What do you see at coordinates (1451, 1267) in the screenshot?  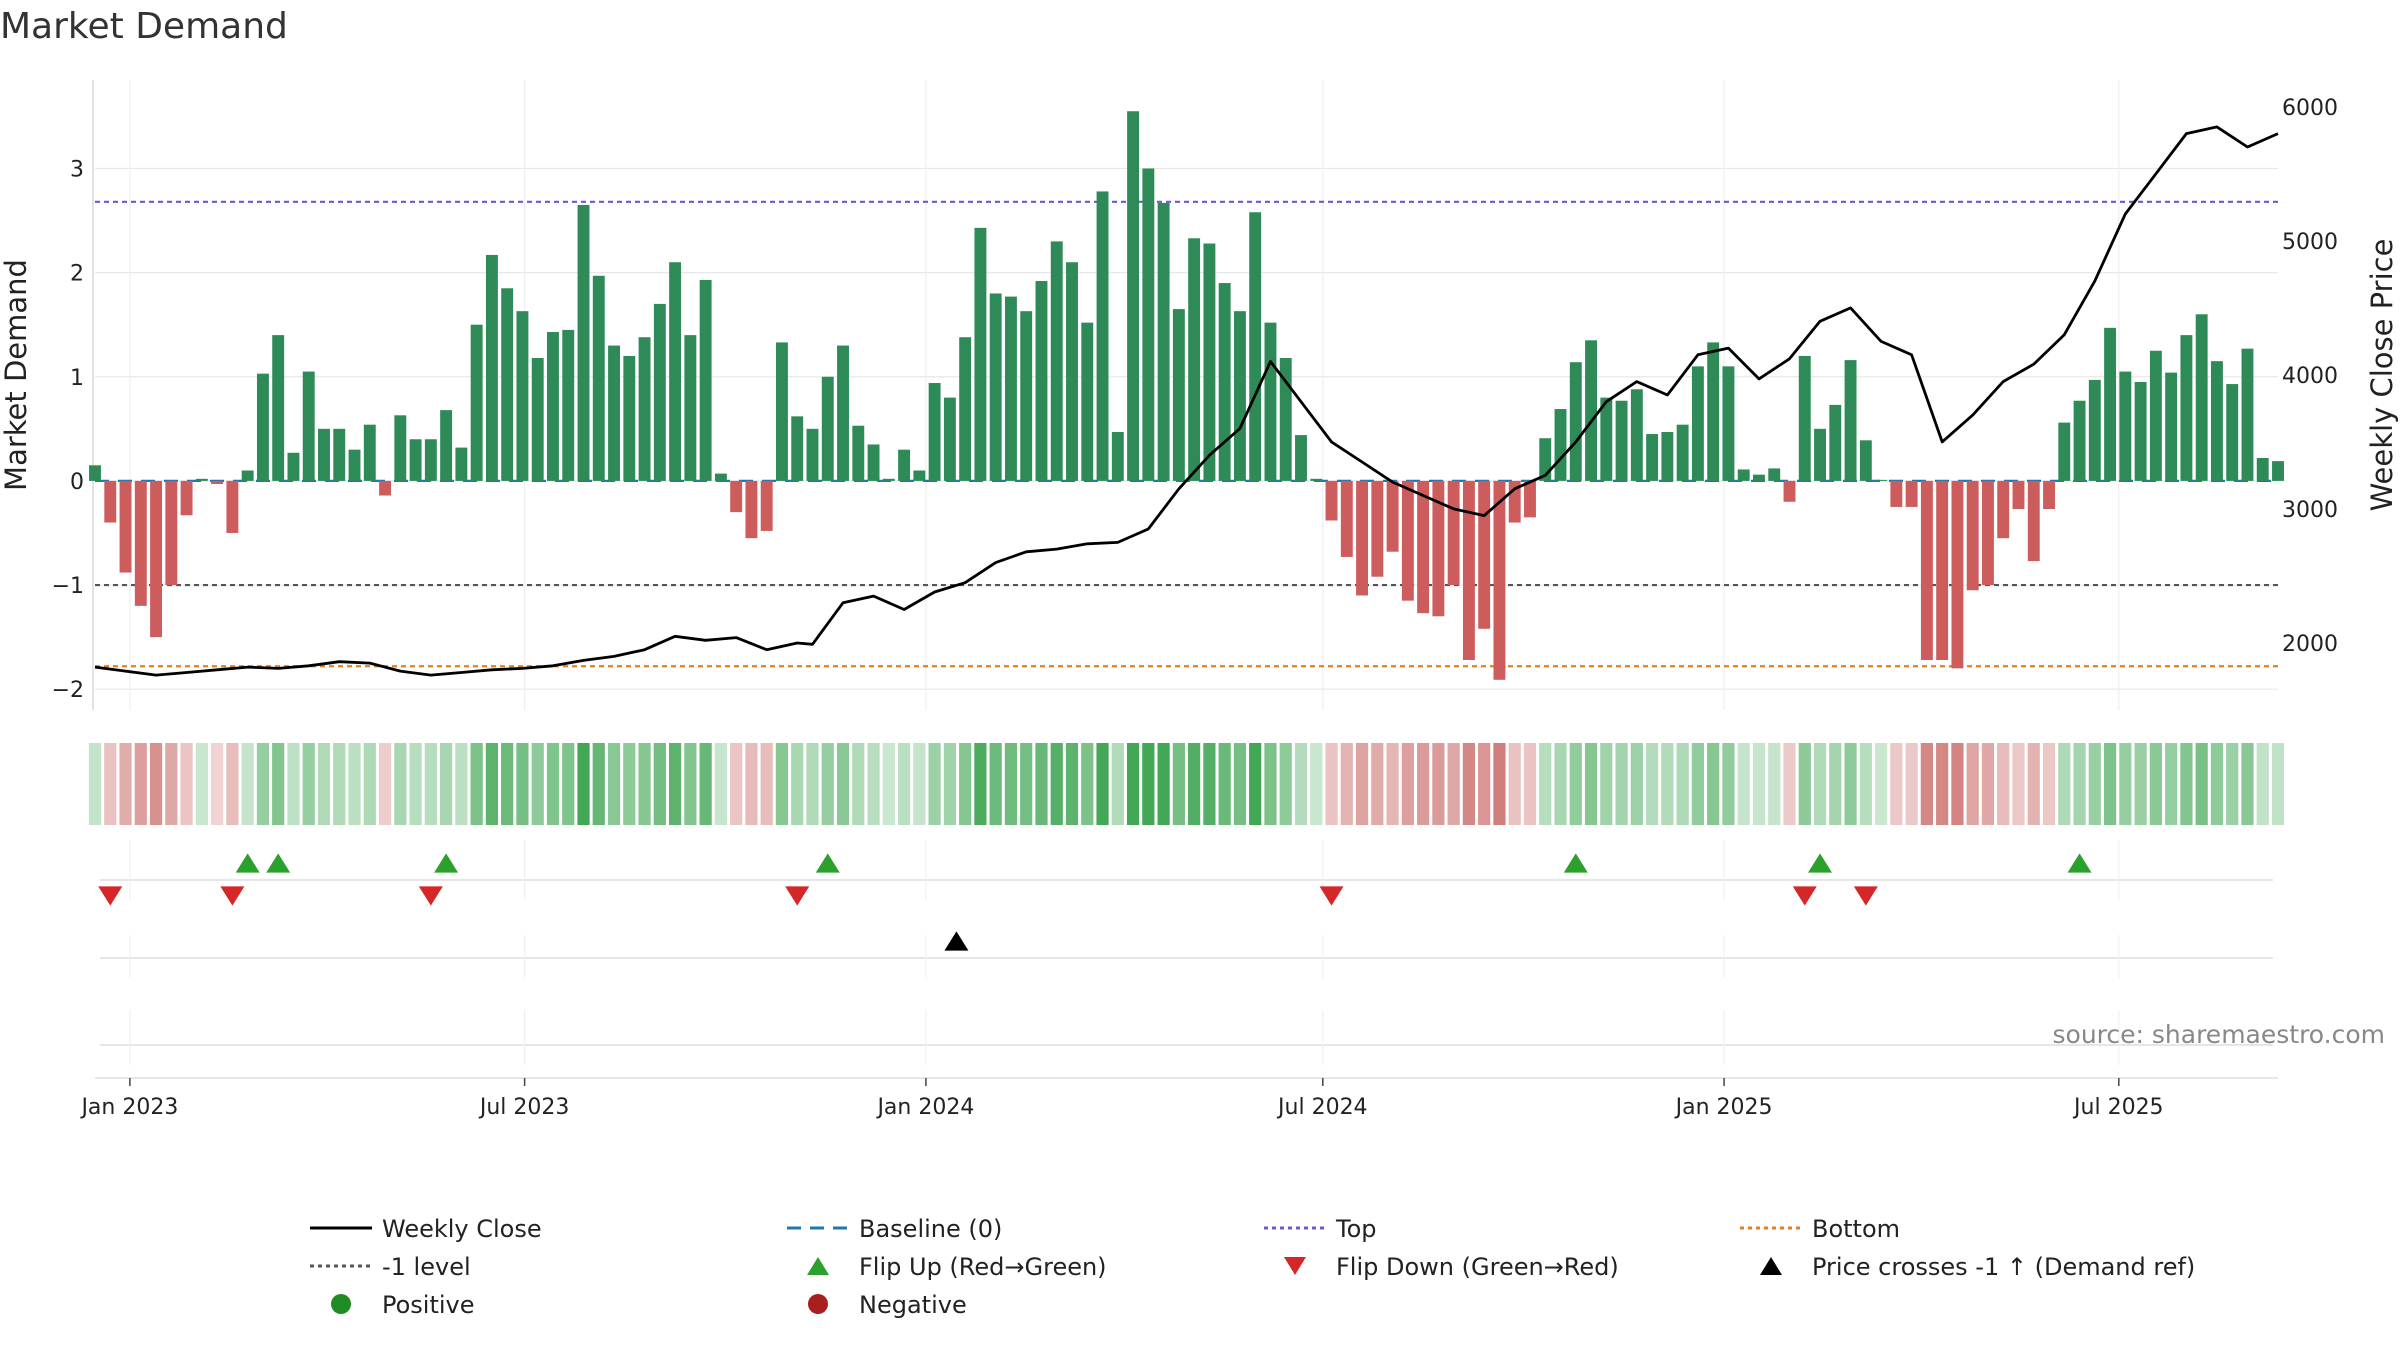 I see `legend-item: Flip Down (Green→Red)` at bounding box center [1451, 1267].